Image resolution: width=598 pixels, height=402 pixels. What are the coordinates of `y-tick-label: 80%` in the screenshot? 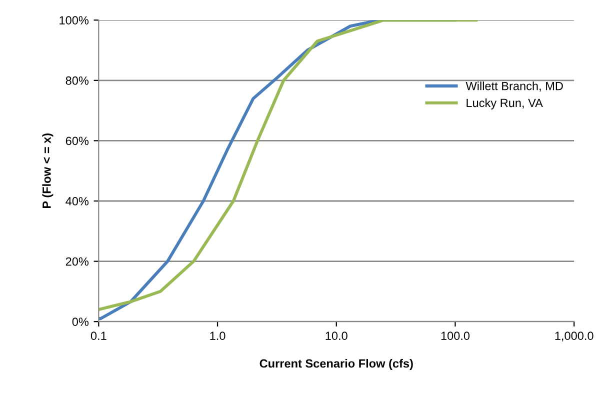 It's located at (77, 80).